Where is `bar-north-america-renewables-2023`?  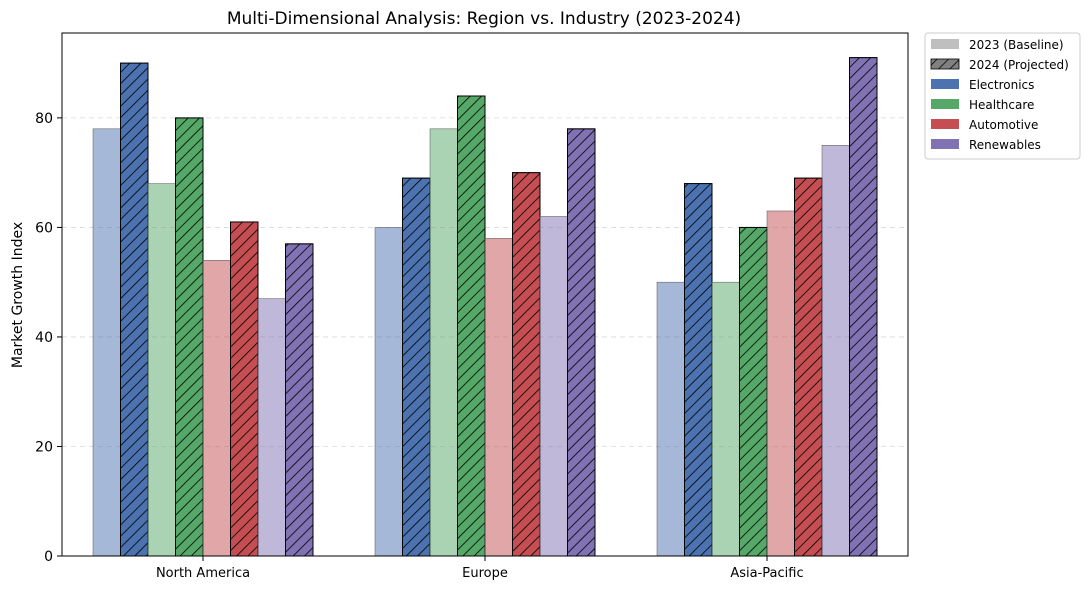
bar-north-america-renewables-2023 is located at coordinates (271, 427).